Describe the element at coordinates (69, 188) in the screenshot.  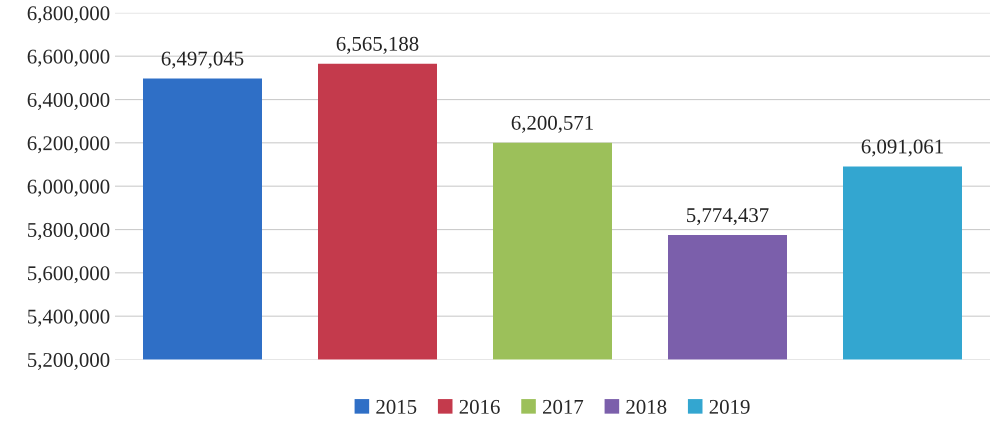
I see `y-tick-label: 6,000,000` at that location.